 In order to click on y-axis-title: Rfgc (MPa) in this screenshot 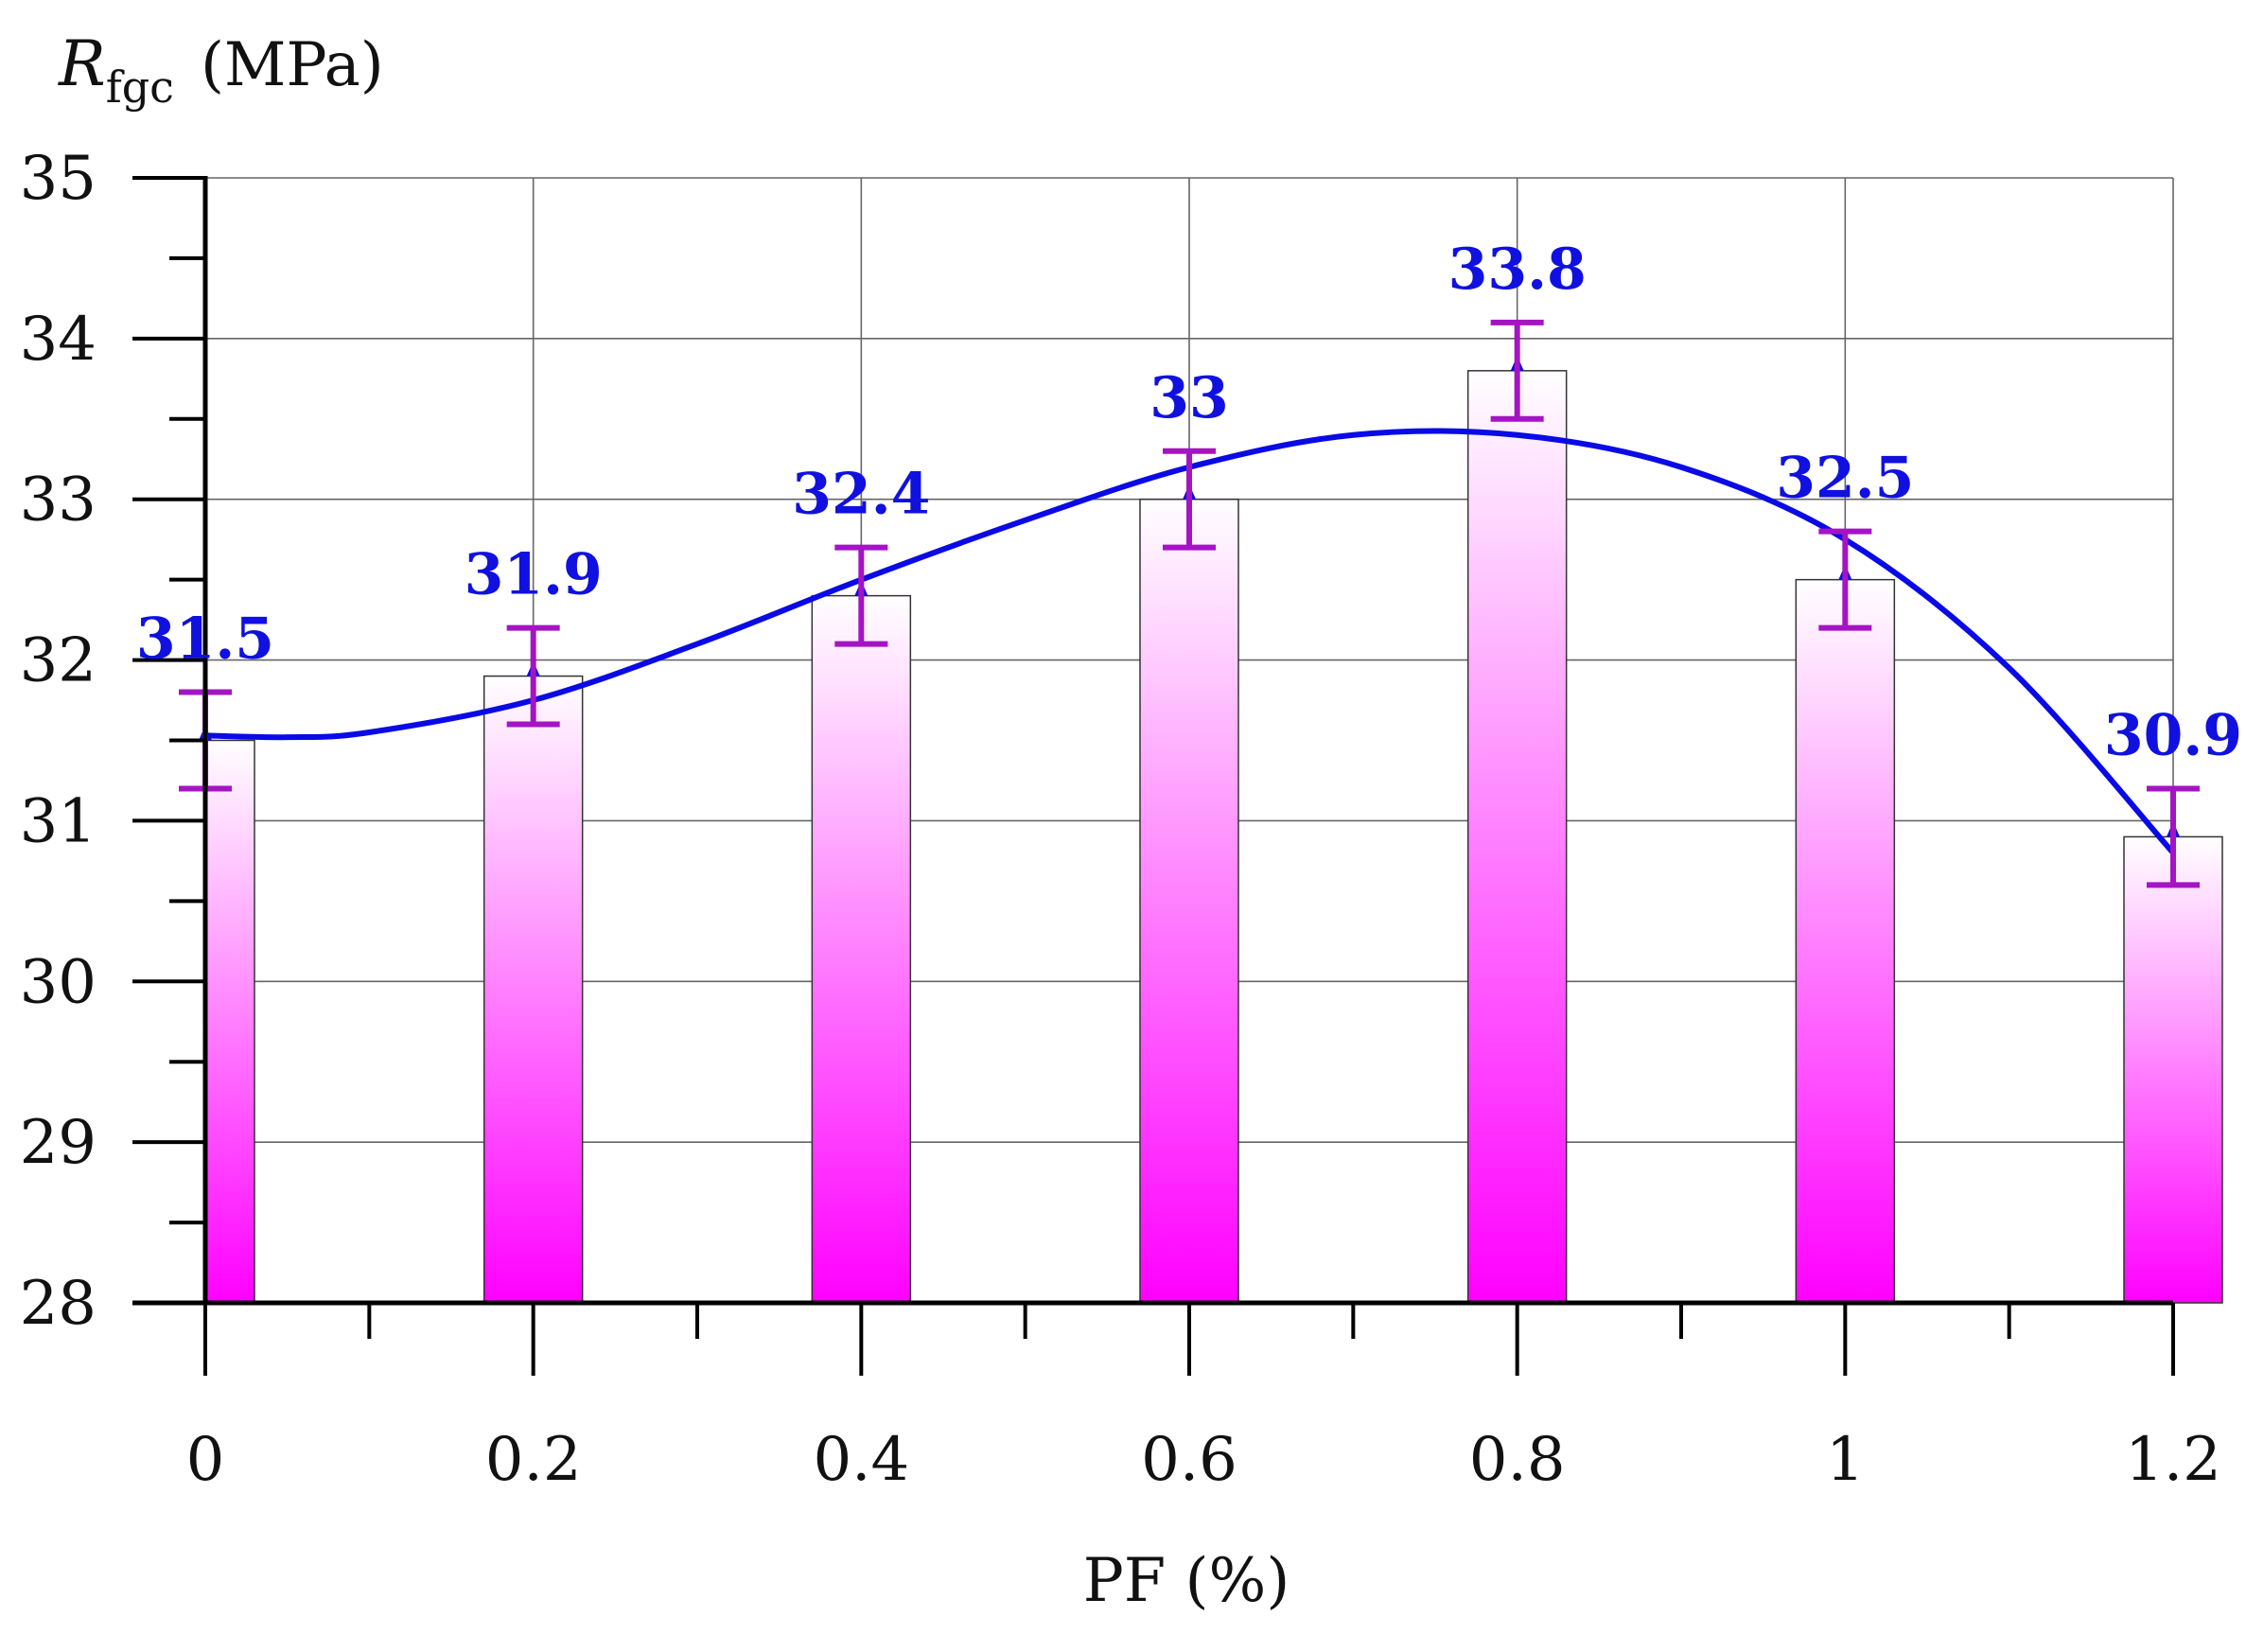, I will do `click(221, 70)`.